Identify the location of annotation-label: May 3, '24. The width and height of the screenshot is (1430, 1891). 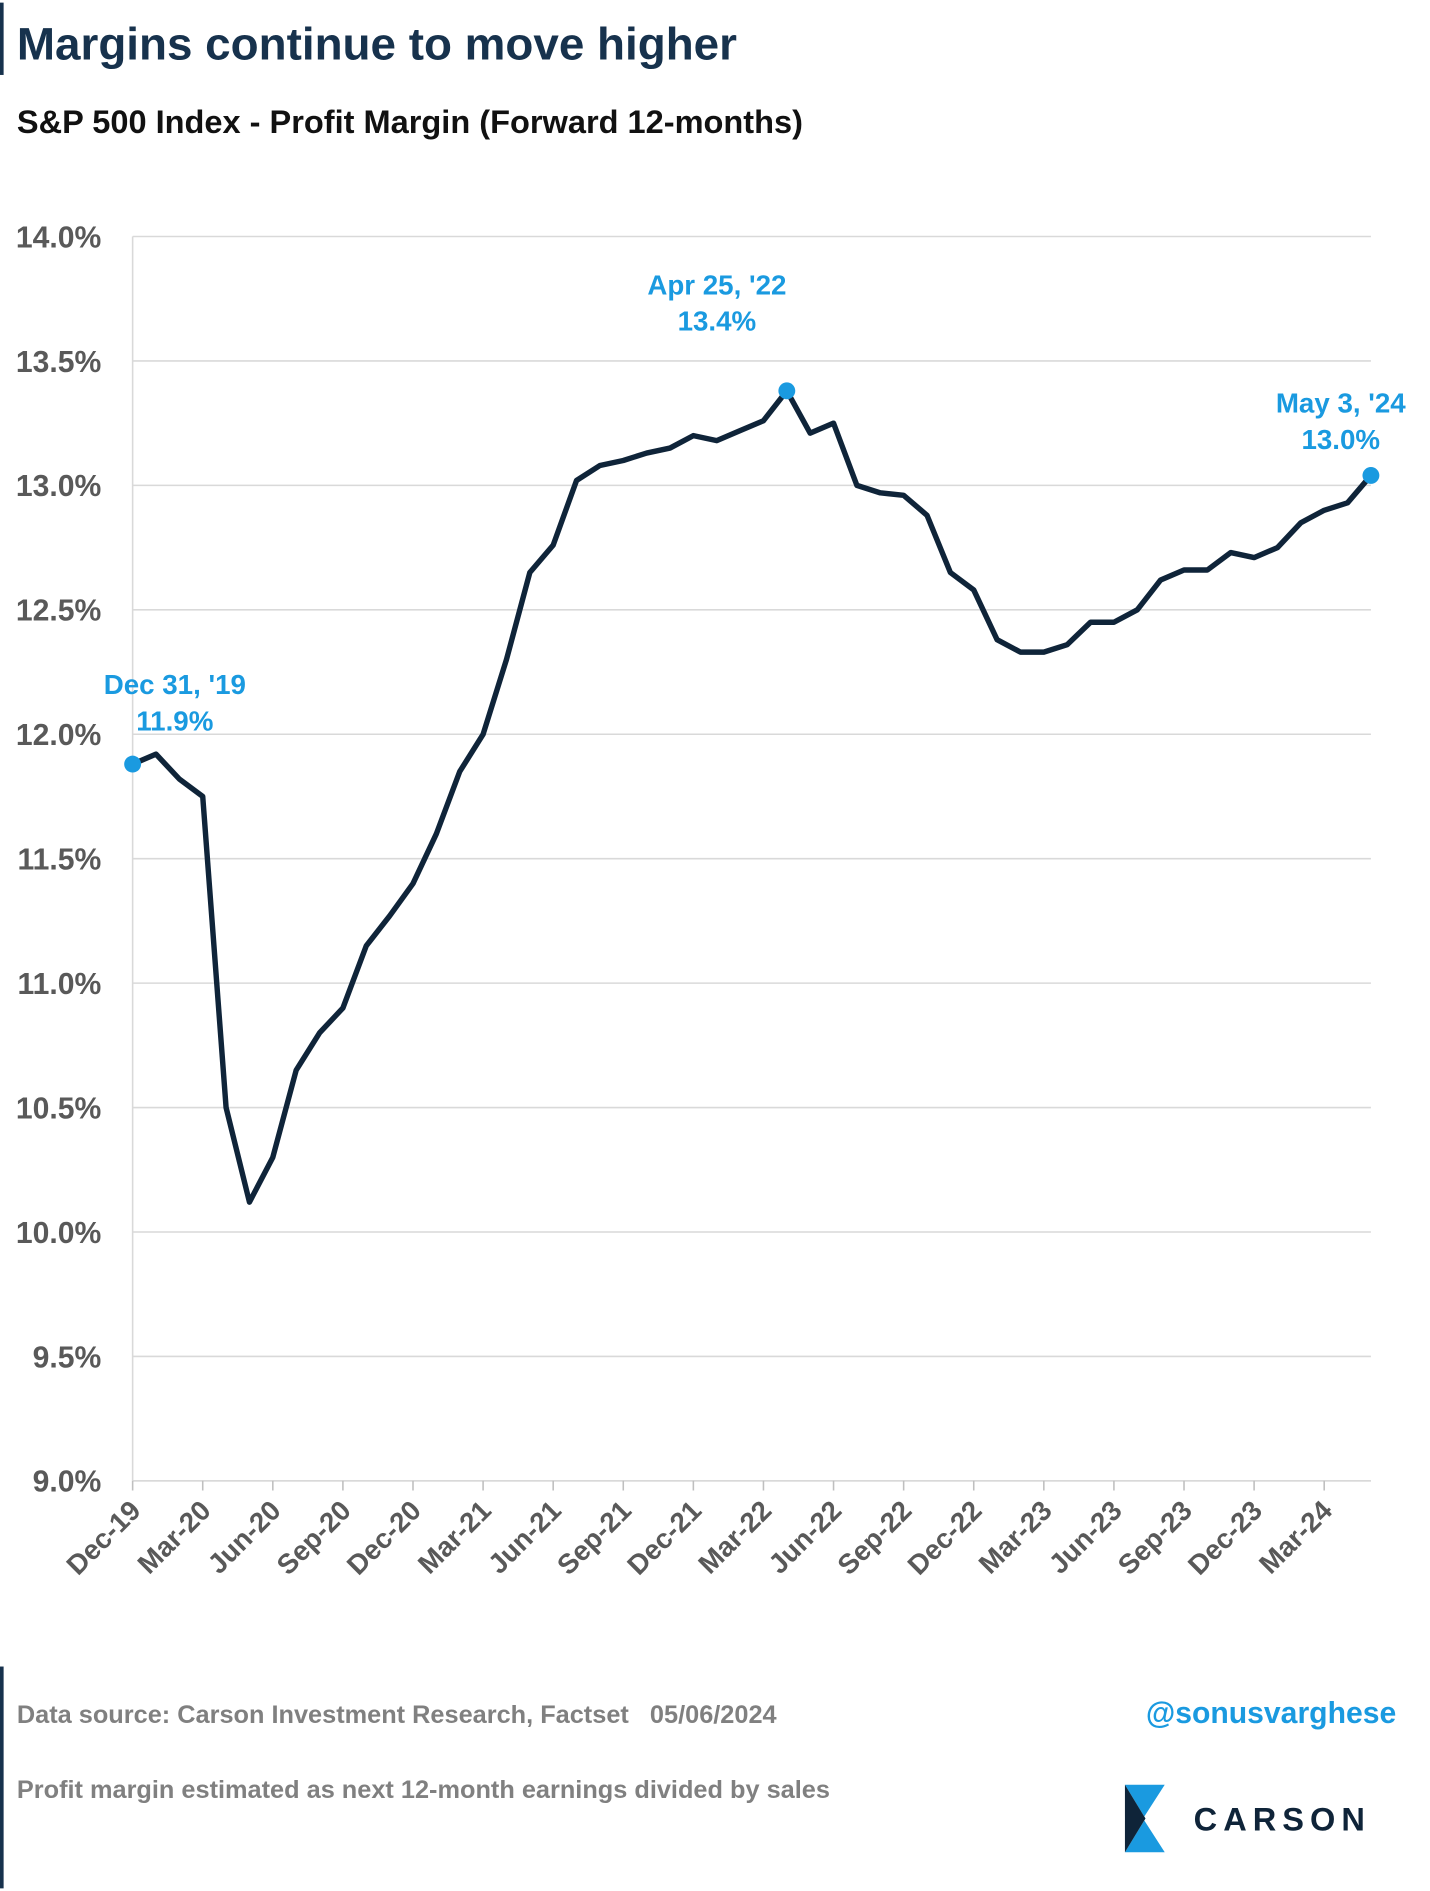
(1341, 403).